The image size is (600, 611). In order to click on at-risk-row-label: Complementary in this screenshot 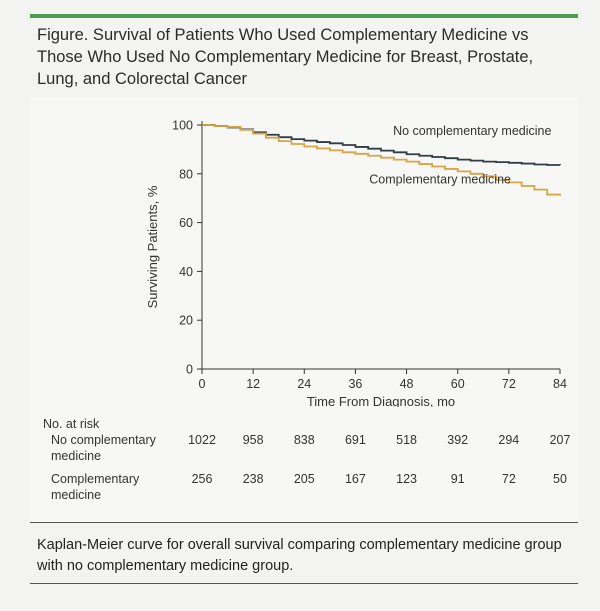, I will do `click(95, 479)`.